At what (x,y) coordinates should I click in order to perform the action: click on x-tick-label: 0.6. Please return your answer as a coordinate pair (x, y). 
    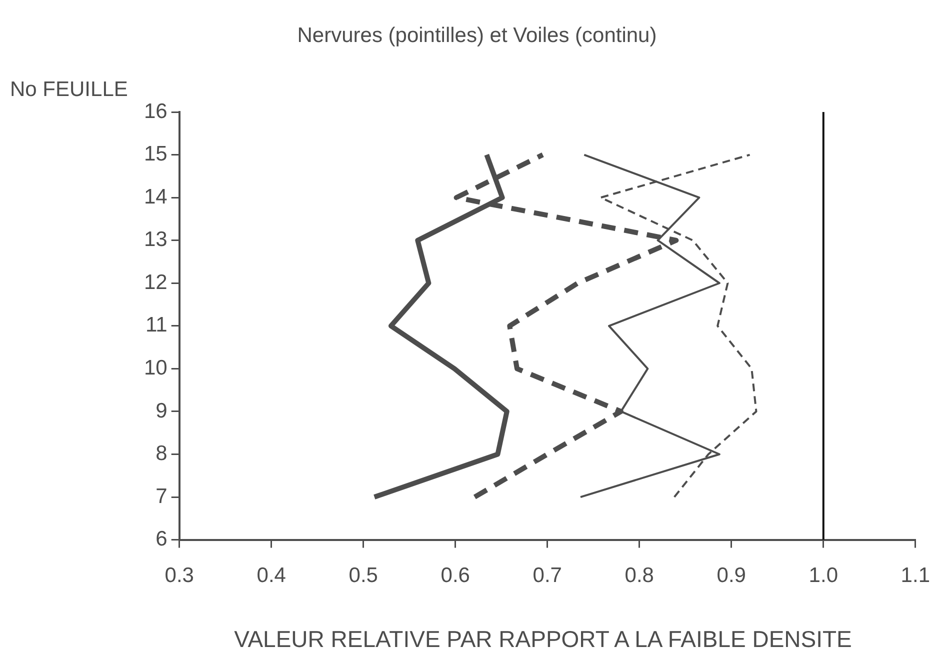
    Looking at the image, I should click on (455, 576).